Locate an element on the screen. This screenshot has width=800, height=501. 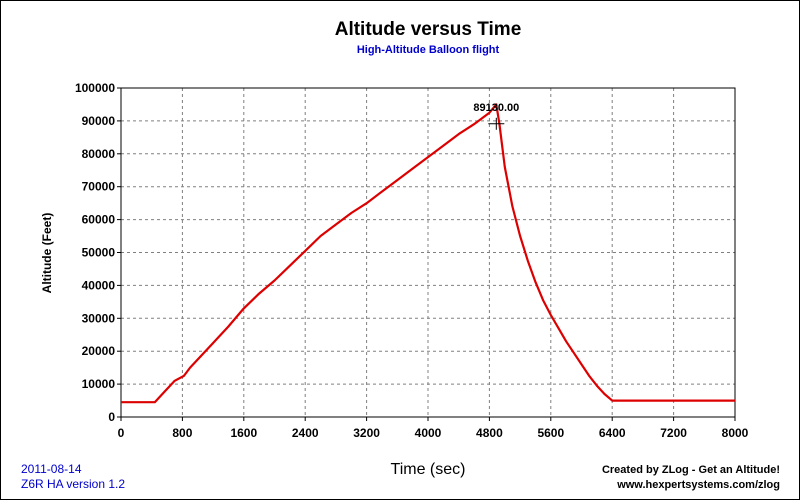
peak-annotation: 89130.00 is located at coordinates (496, 116).